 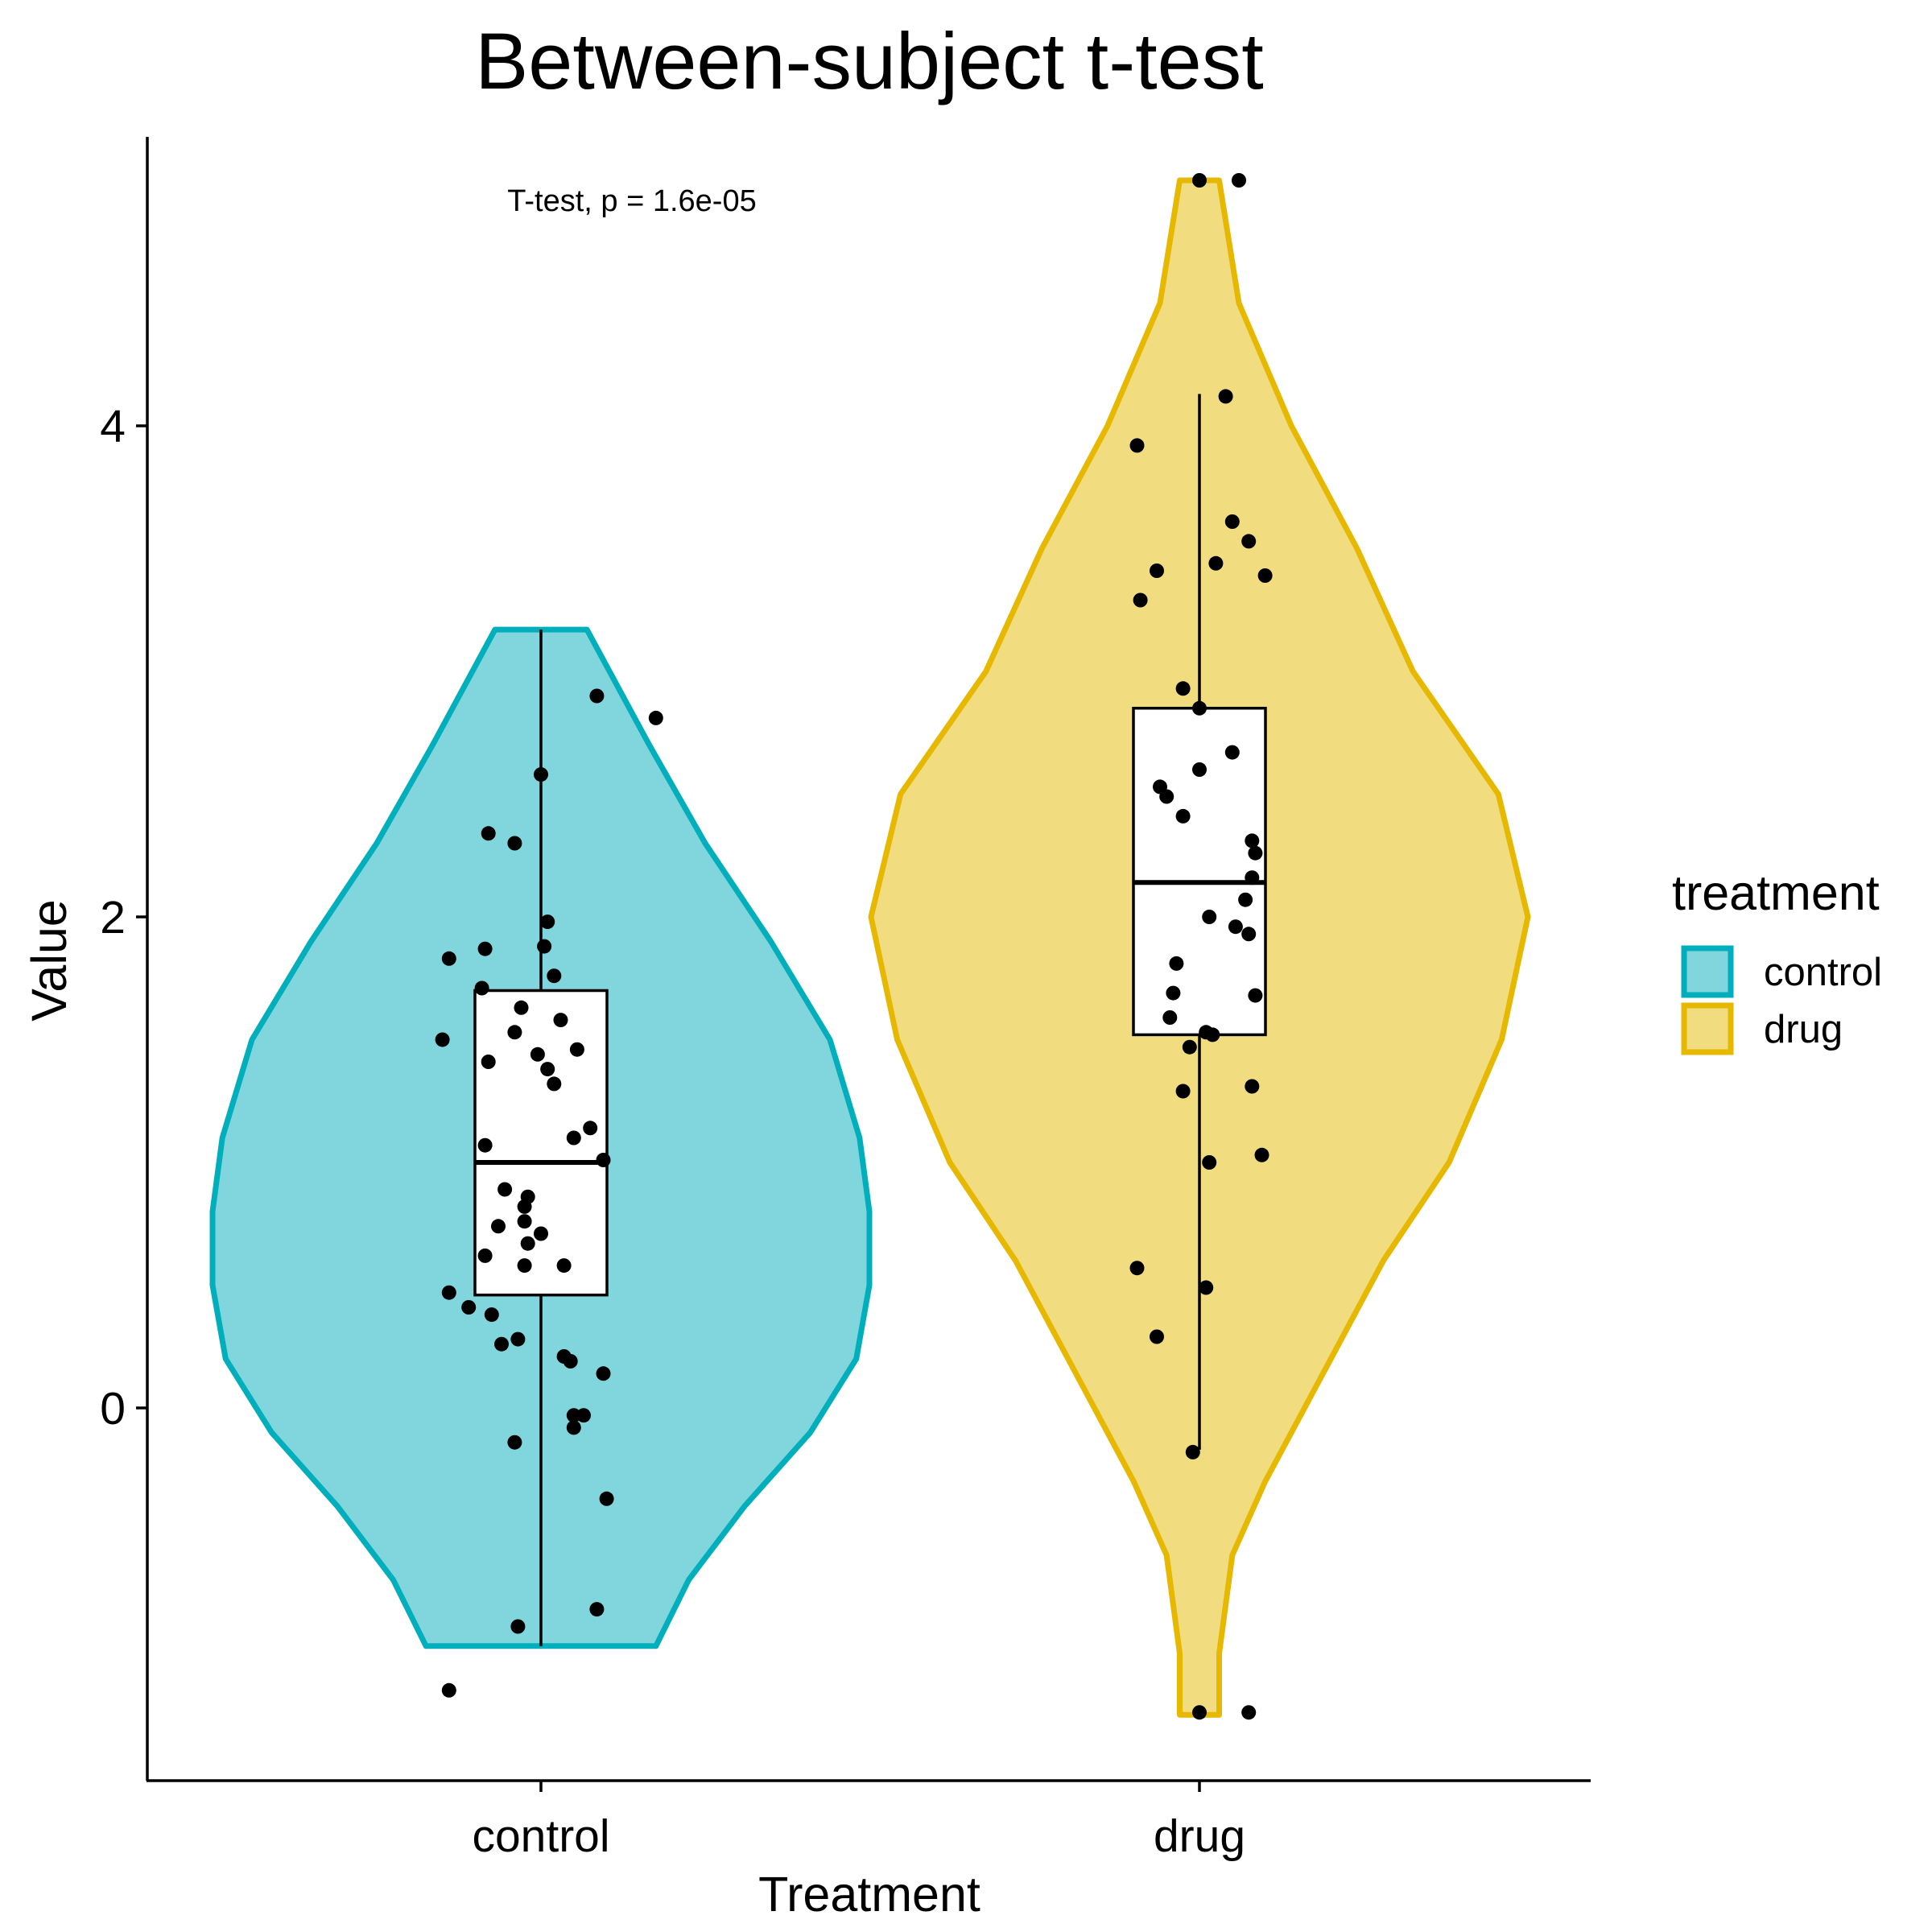 What do you see at coordinates (858, 1821) in the screenshot?
I see `x-ticks: control drug` at bounding box center [858, 1821].